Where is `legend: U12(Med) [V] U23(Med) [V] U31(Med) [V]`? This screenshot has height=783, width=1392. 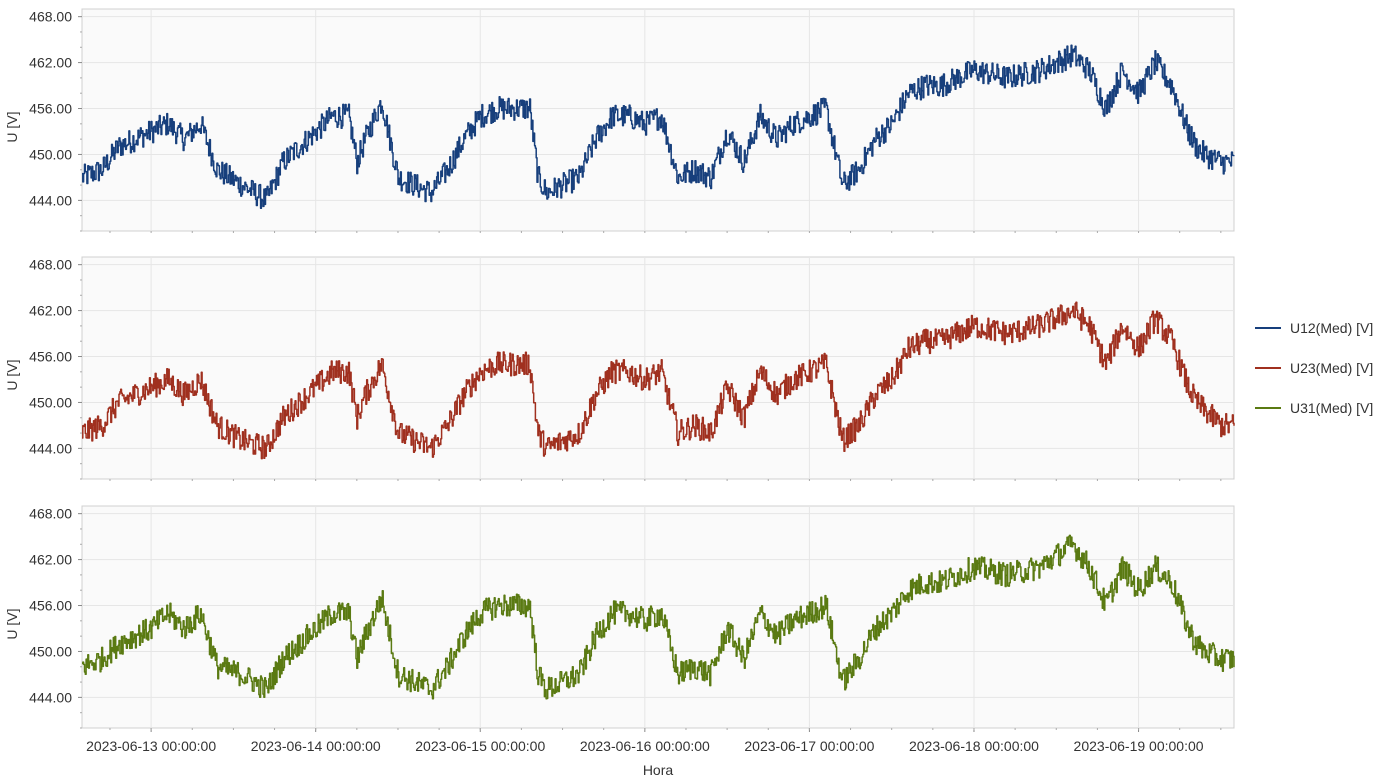 legend: U12(Med) [V] U23(Med) [V] U31(Med) [V] is located at coordinates (1314, 368).